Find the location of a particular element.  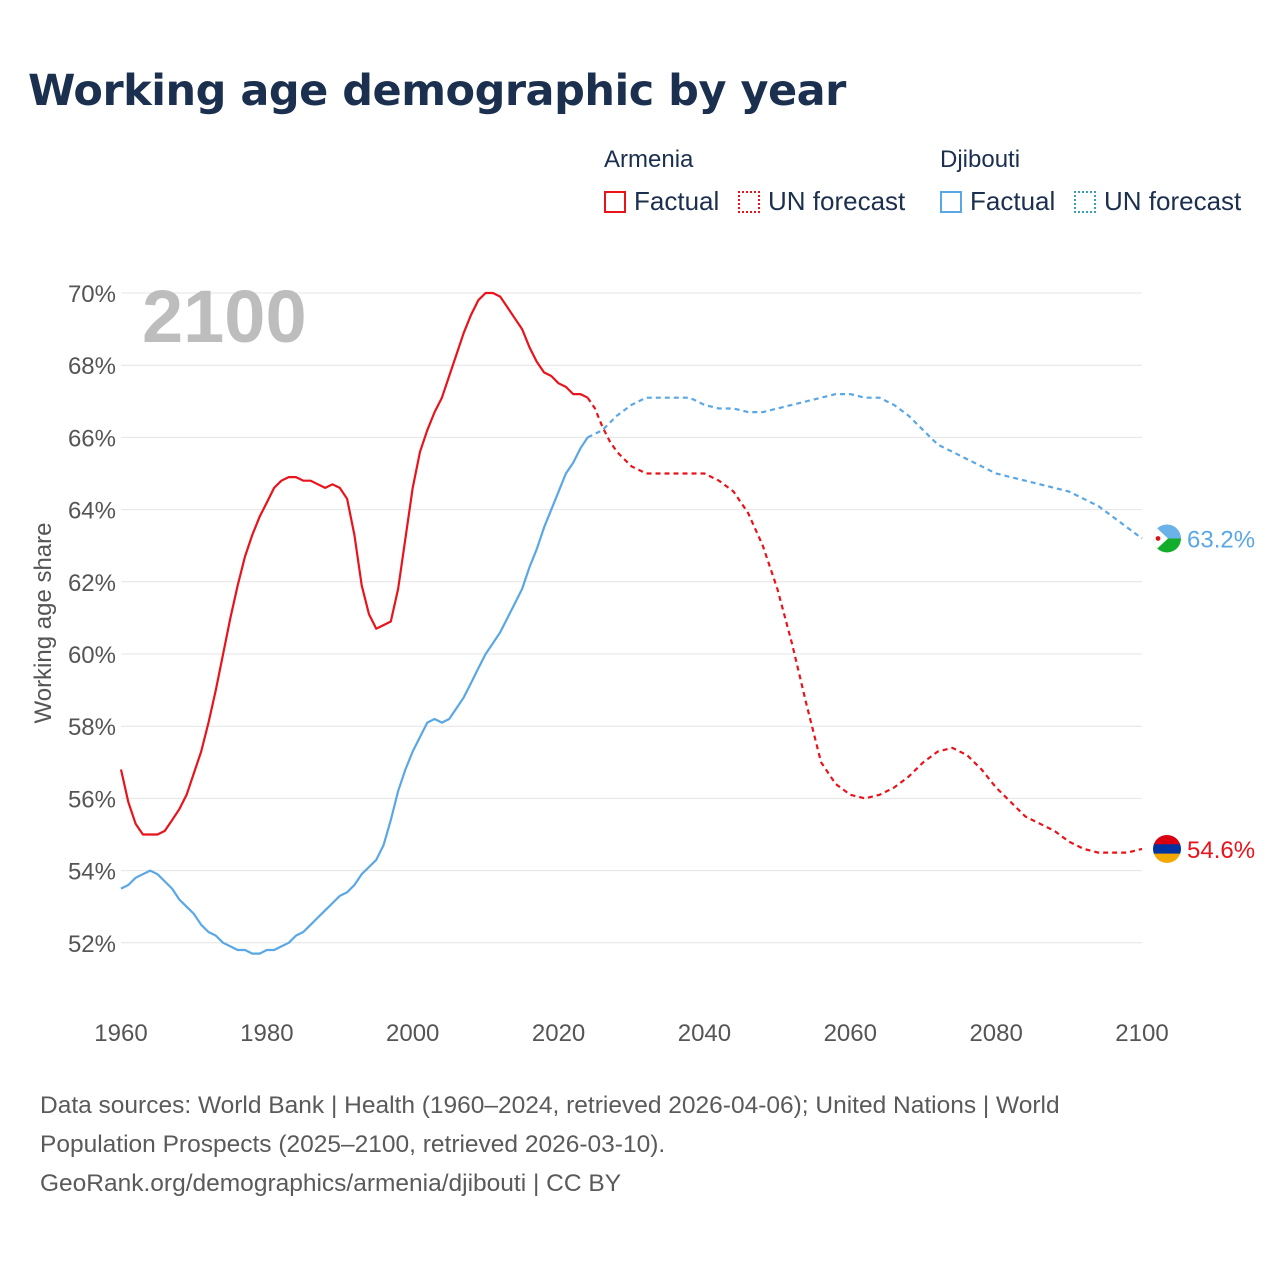

y-tick-label: 64% is located at coordinates (92, 511).